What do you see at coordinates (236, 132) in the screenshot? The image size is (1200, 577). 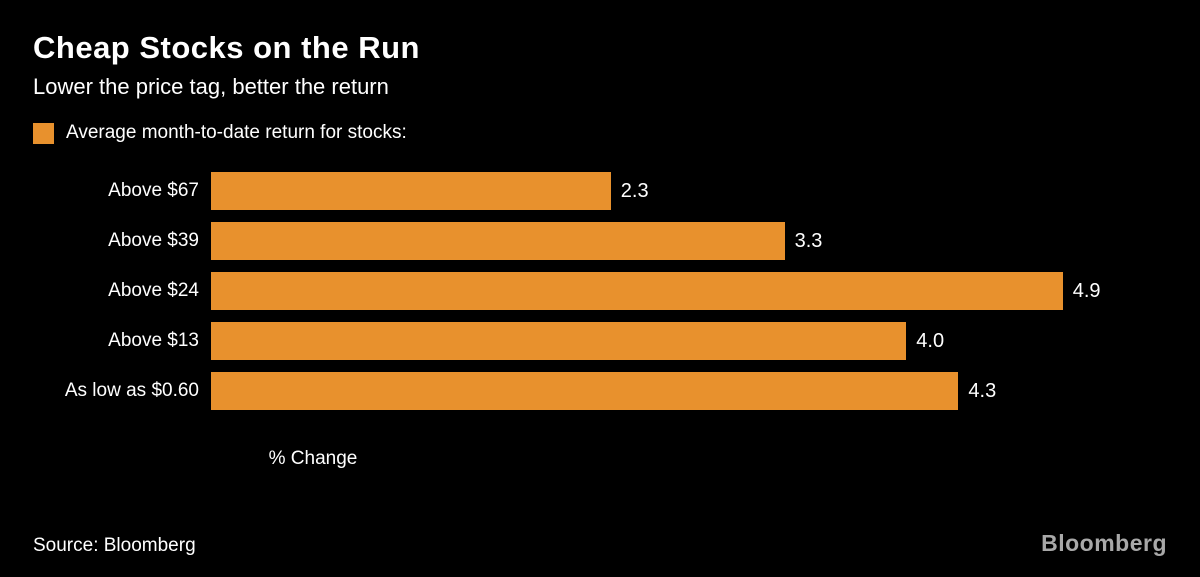 I see `legend-label: Average month-to-date return for stocks:` at bounding box center [236, 132].